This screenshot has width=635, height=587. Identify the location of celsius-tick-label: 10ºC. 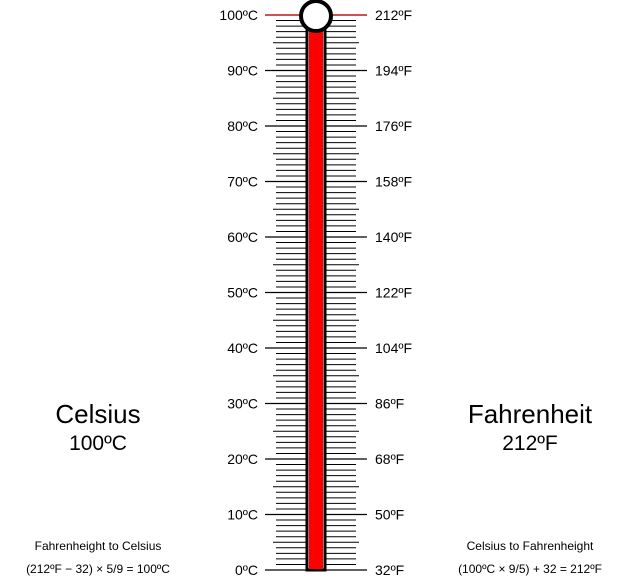
(242, 515).